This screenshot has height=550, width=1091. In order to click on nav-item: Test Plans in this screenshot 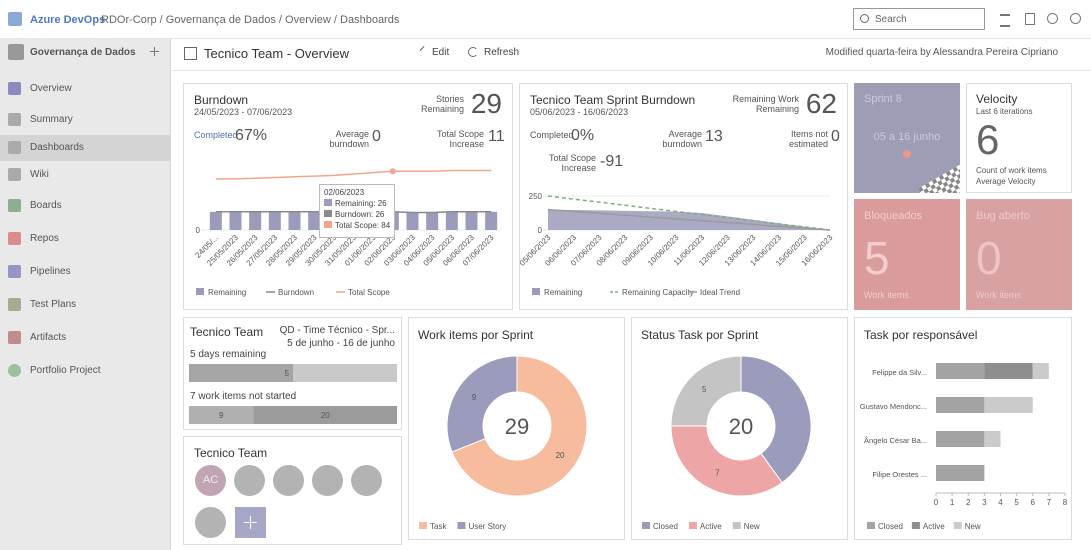, I will do `click(85, 305)`.